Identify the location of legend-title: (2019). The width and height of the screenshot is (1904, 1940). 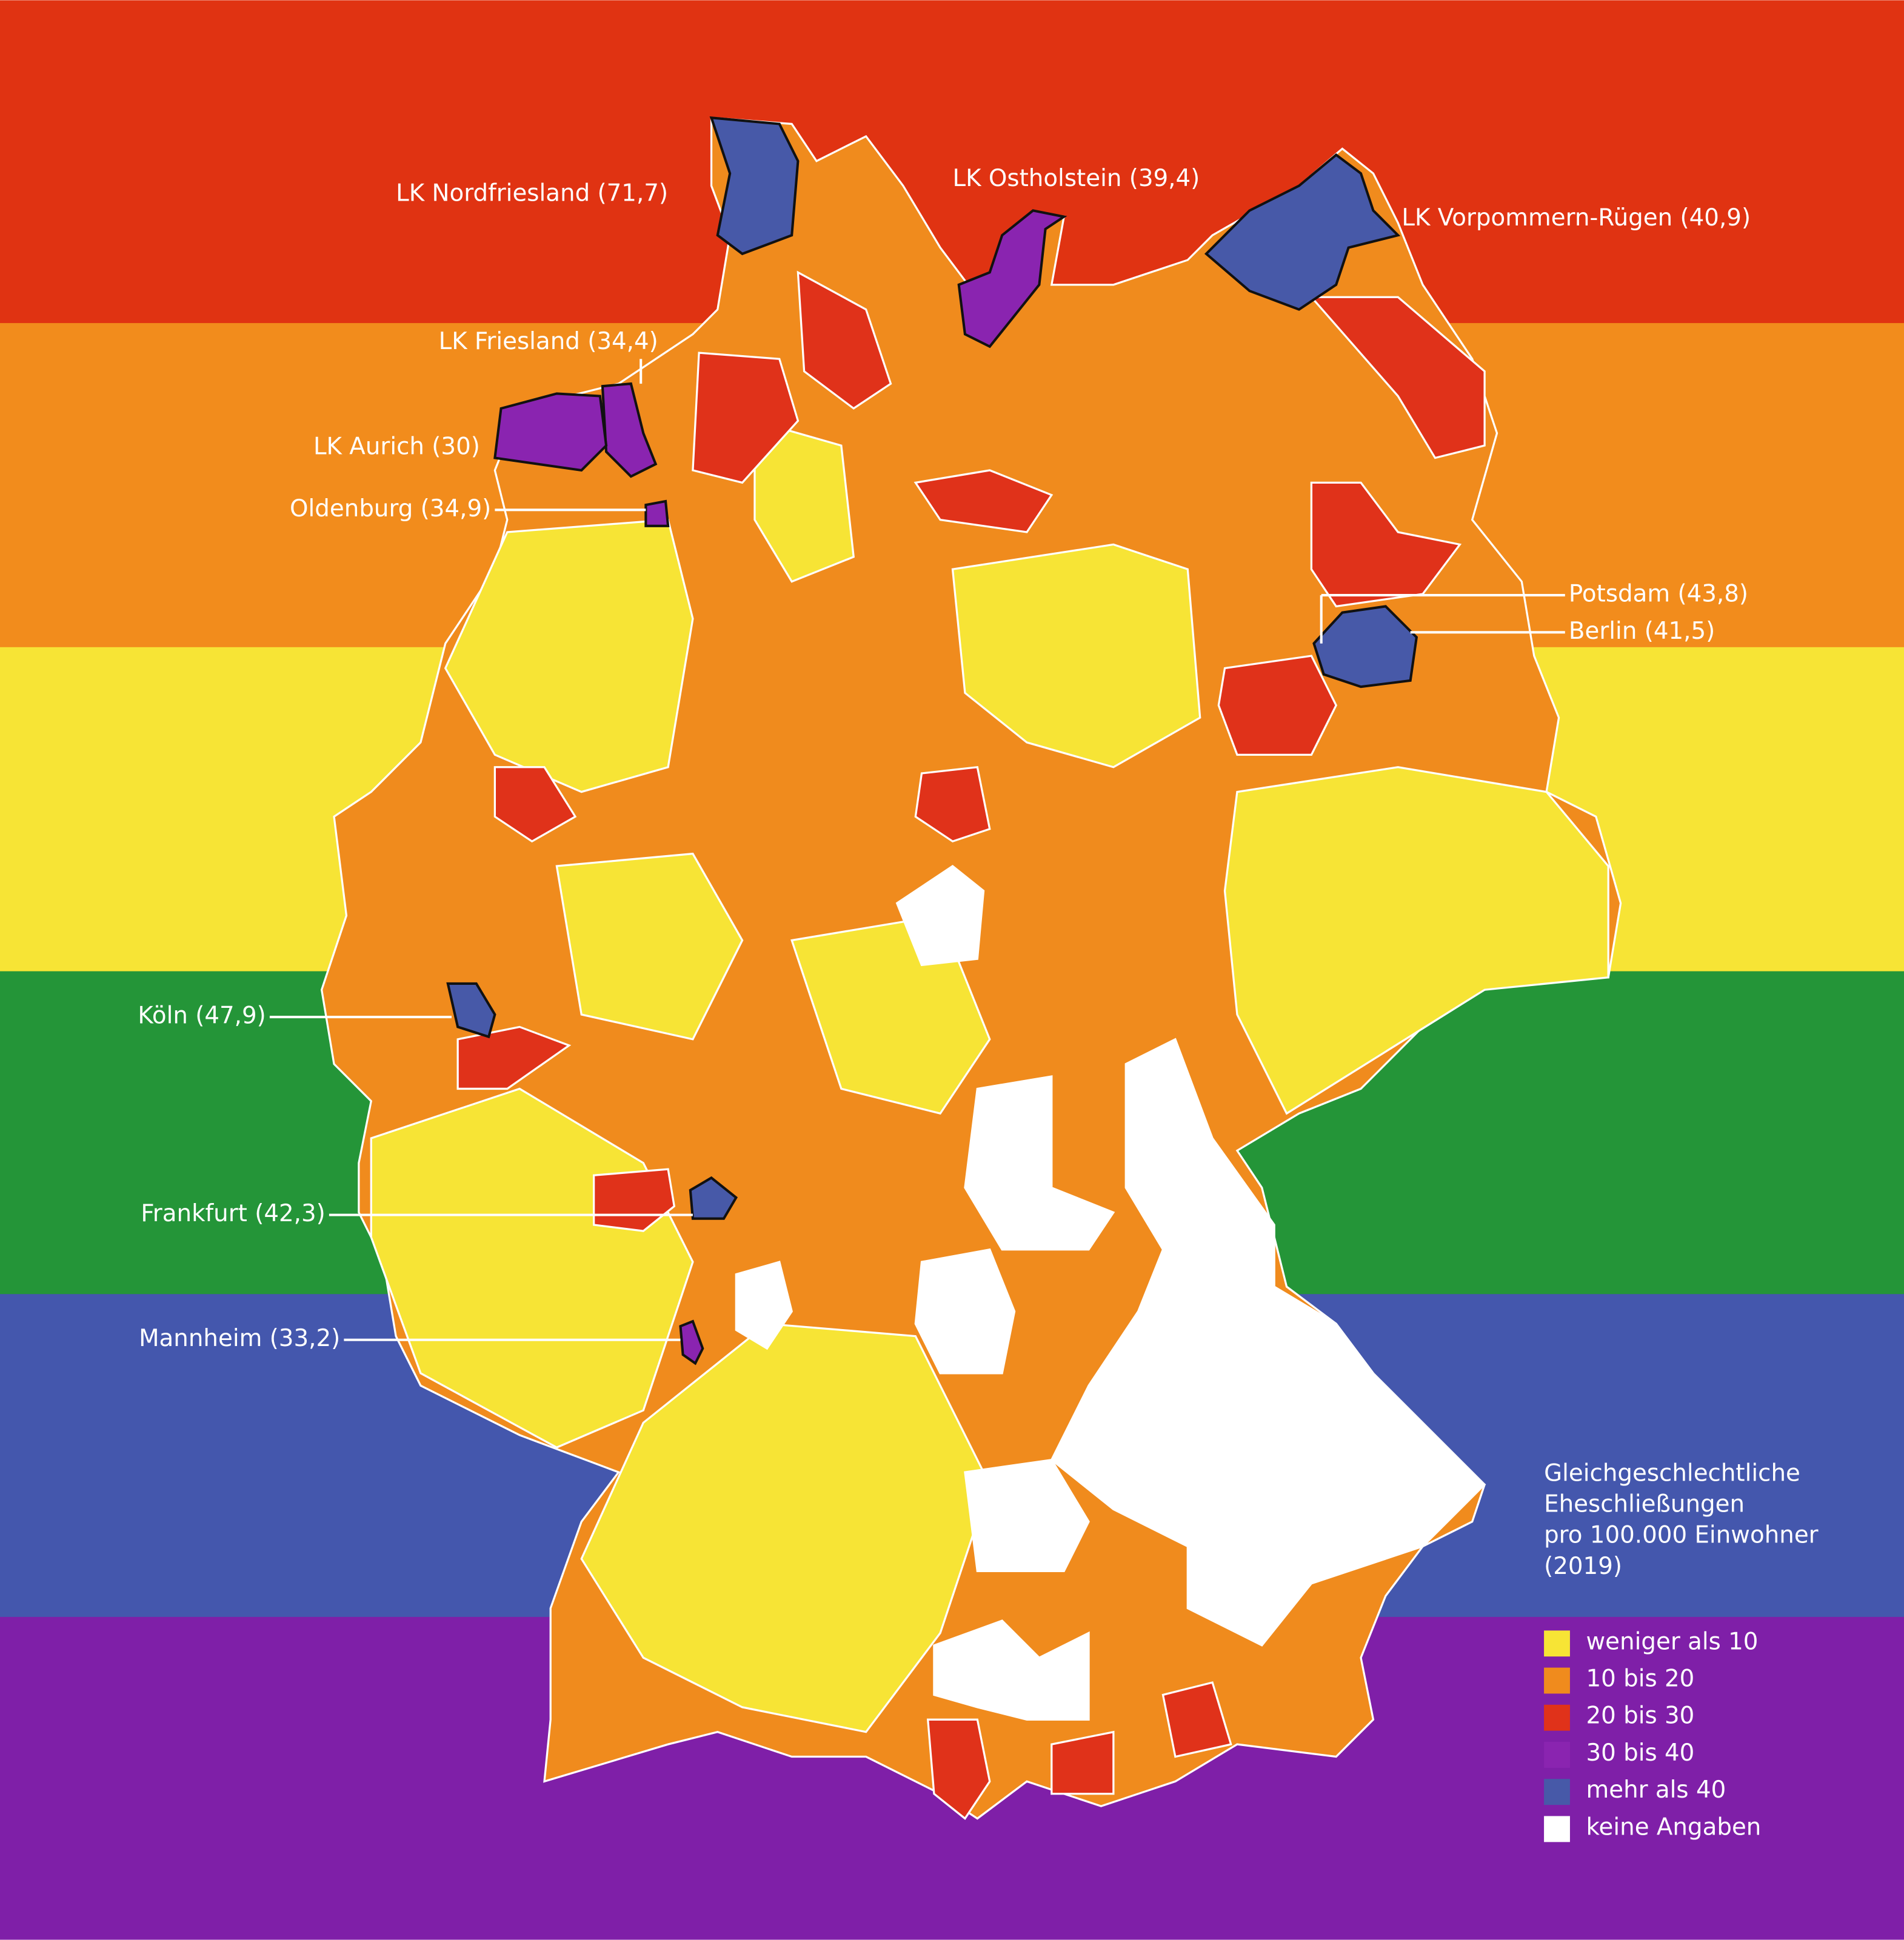
(1583, 1566).